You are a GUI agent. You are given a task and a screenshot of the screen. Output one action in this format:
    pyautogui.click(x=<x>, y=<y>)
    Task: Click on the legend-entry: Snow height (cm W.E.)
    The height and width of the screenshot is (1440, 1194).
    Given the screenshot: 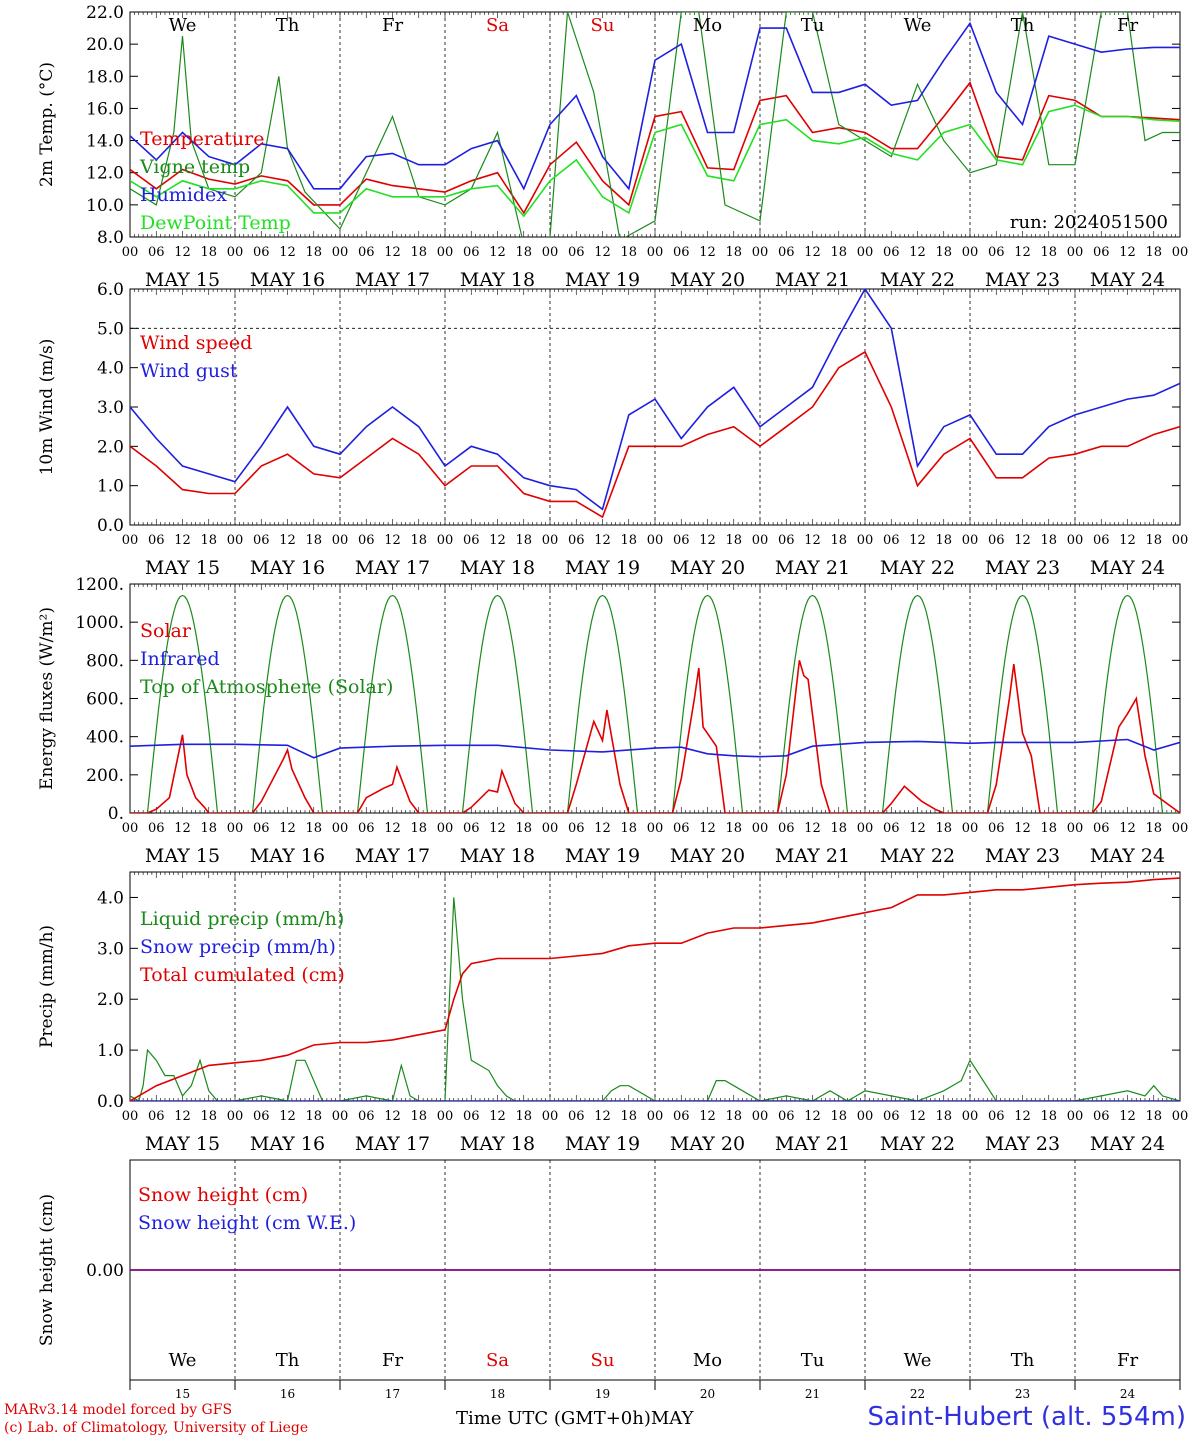 What is the action you would take?
    pyautogui.click(x=247, y=1223)
    